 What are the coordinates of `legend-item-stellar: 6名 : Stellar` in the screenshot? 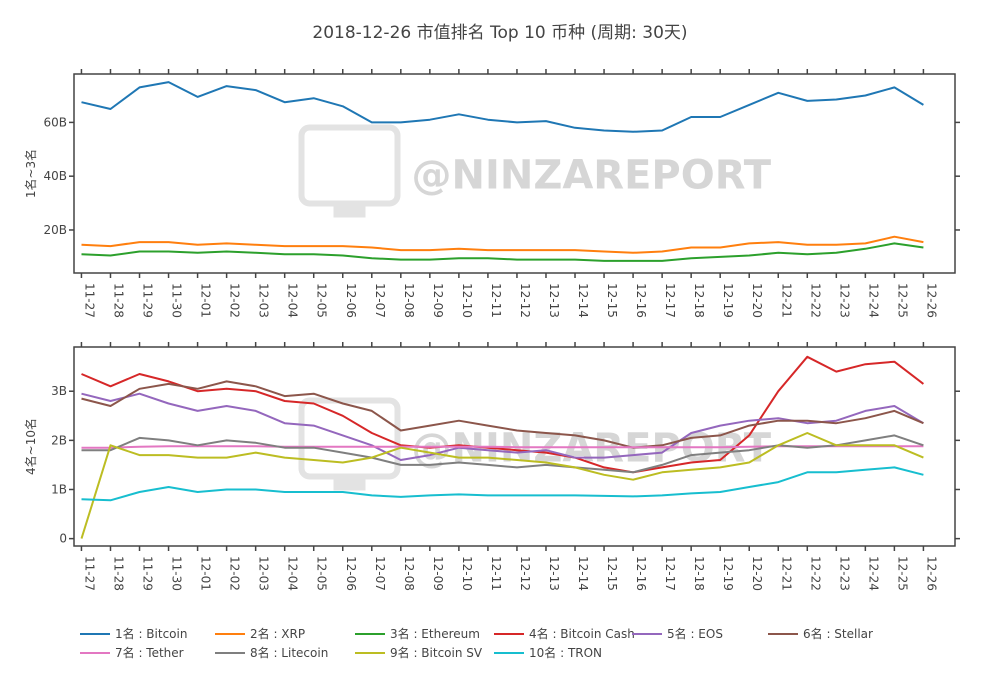 It's located at (820, 633).